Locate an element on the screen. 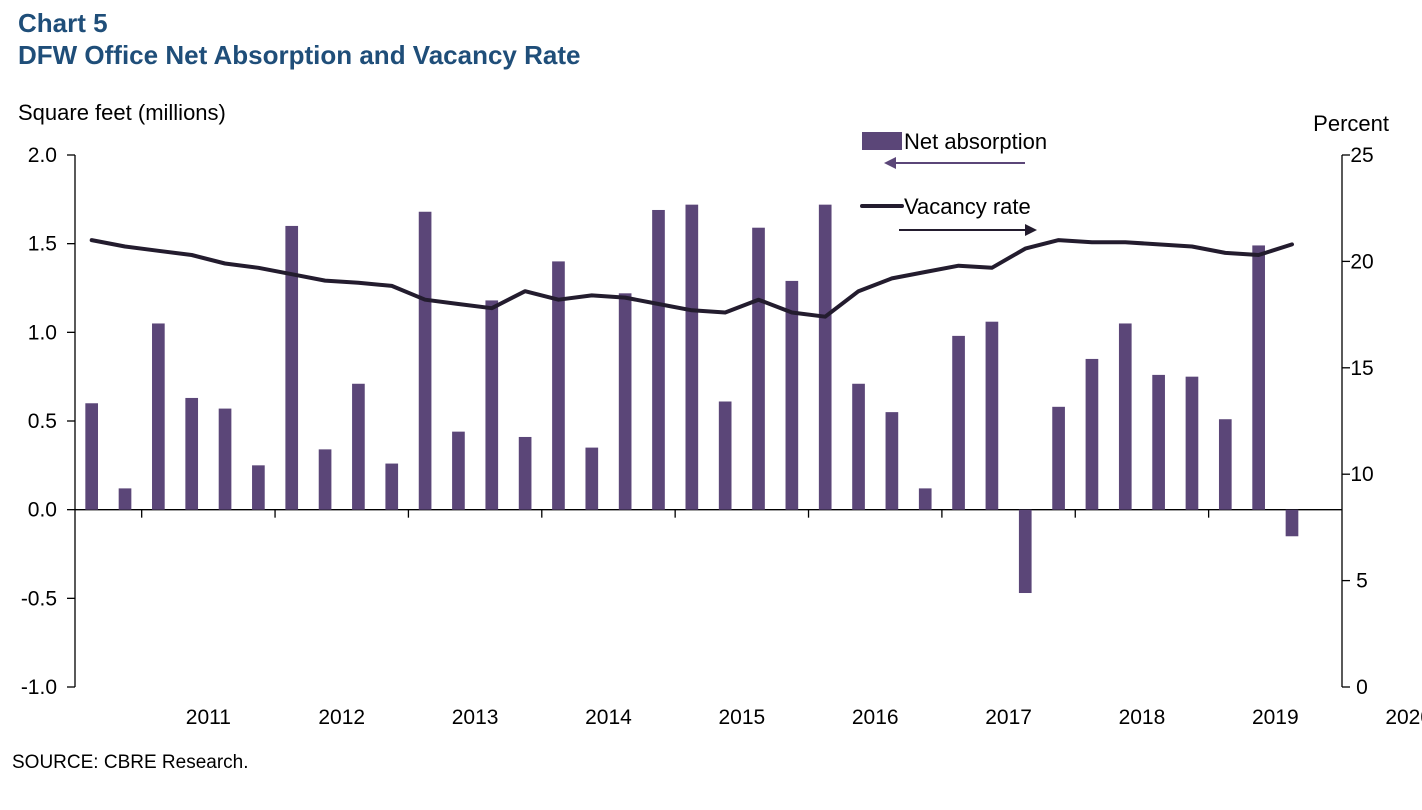 The width and height of the screenshot is (1422, 810). y-left-axis-label: Square feet (millions) is located at coordinates (122, 112).